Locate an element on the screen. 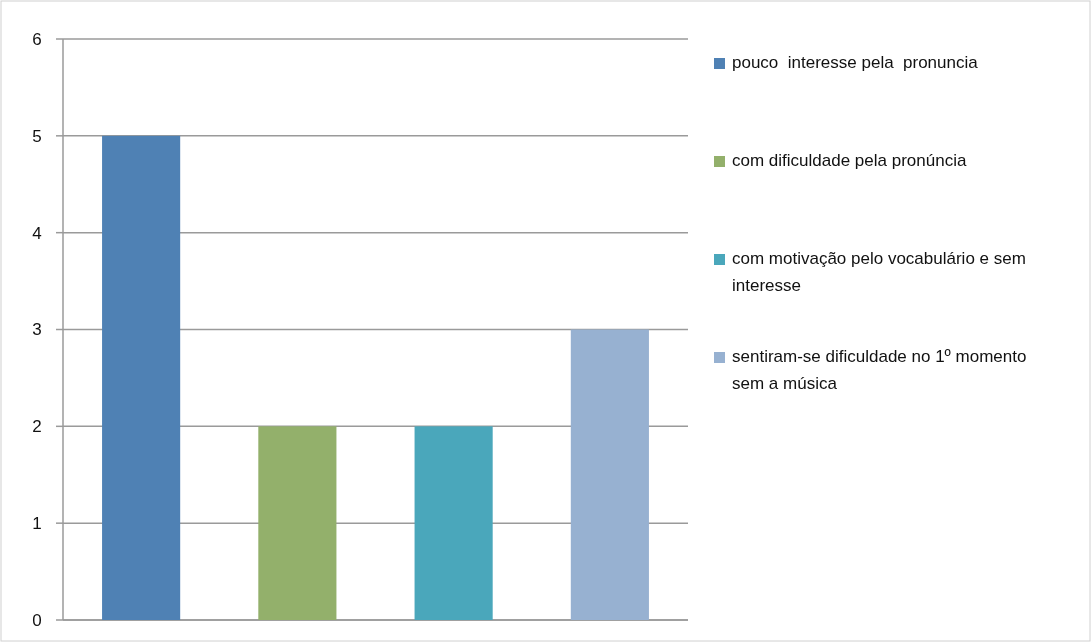  y-tick-label: 2 is located at coordinates (37, 427).